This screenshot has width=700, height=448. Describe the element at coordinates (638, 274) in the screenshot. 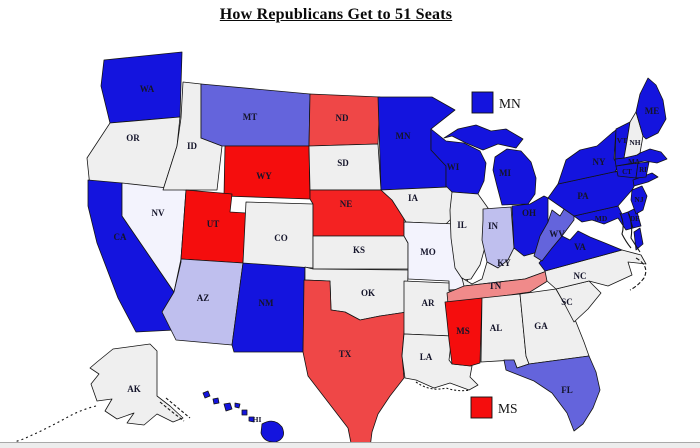

I see `outer-banks` at that location.